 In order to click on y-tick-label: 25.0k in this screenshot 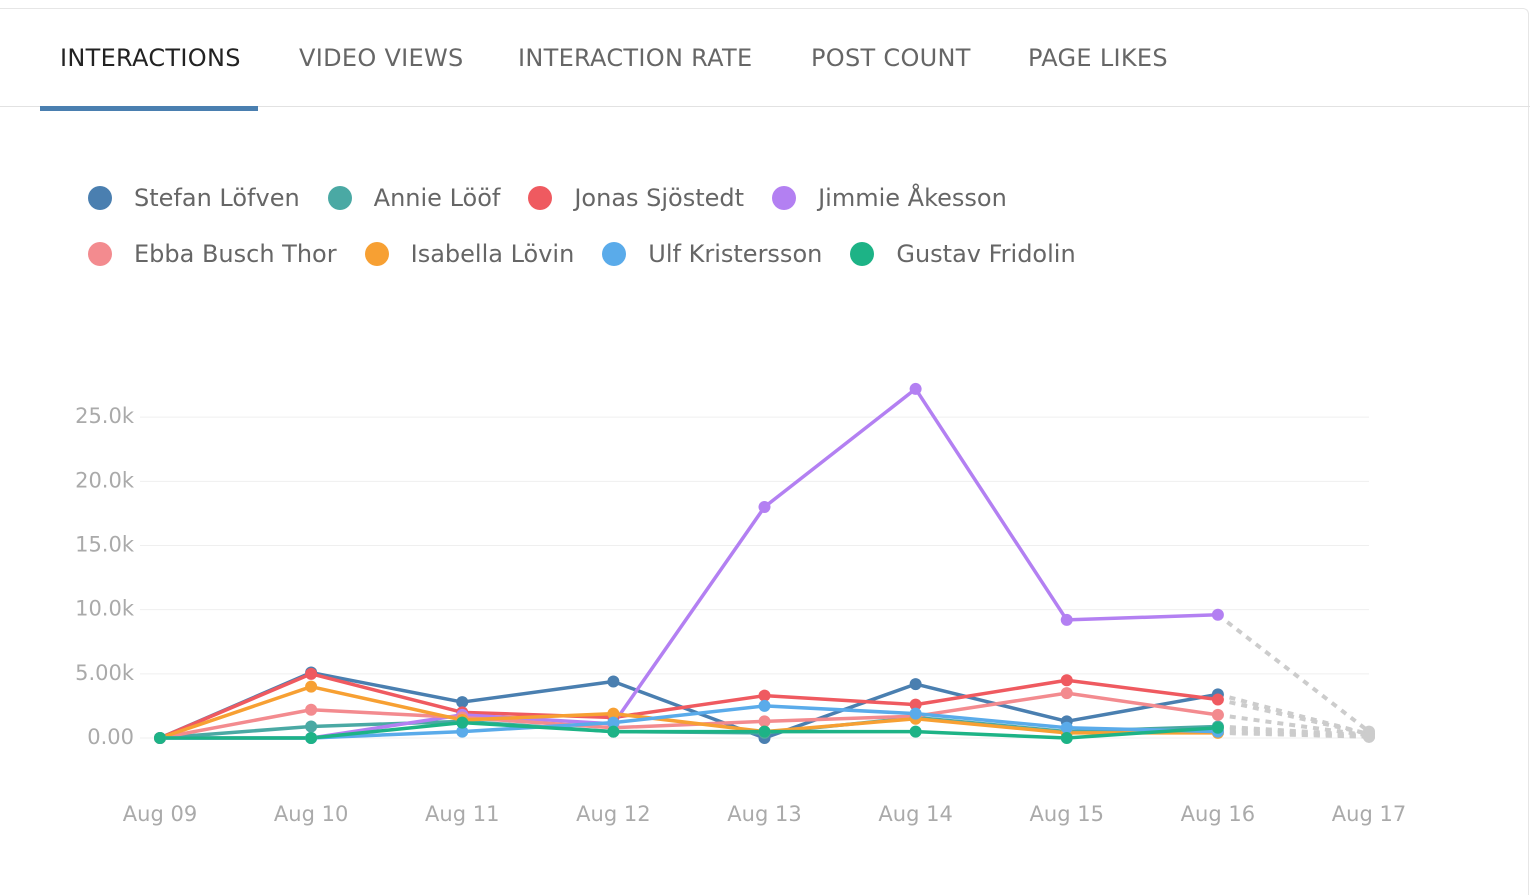, I will do `click(105, 416)`.